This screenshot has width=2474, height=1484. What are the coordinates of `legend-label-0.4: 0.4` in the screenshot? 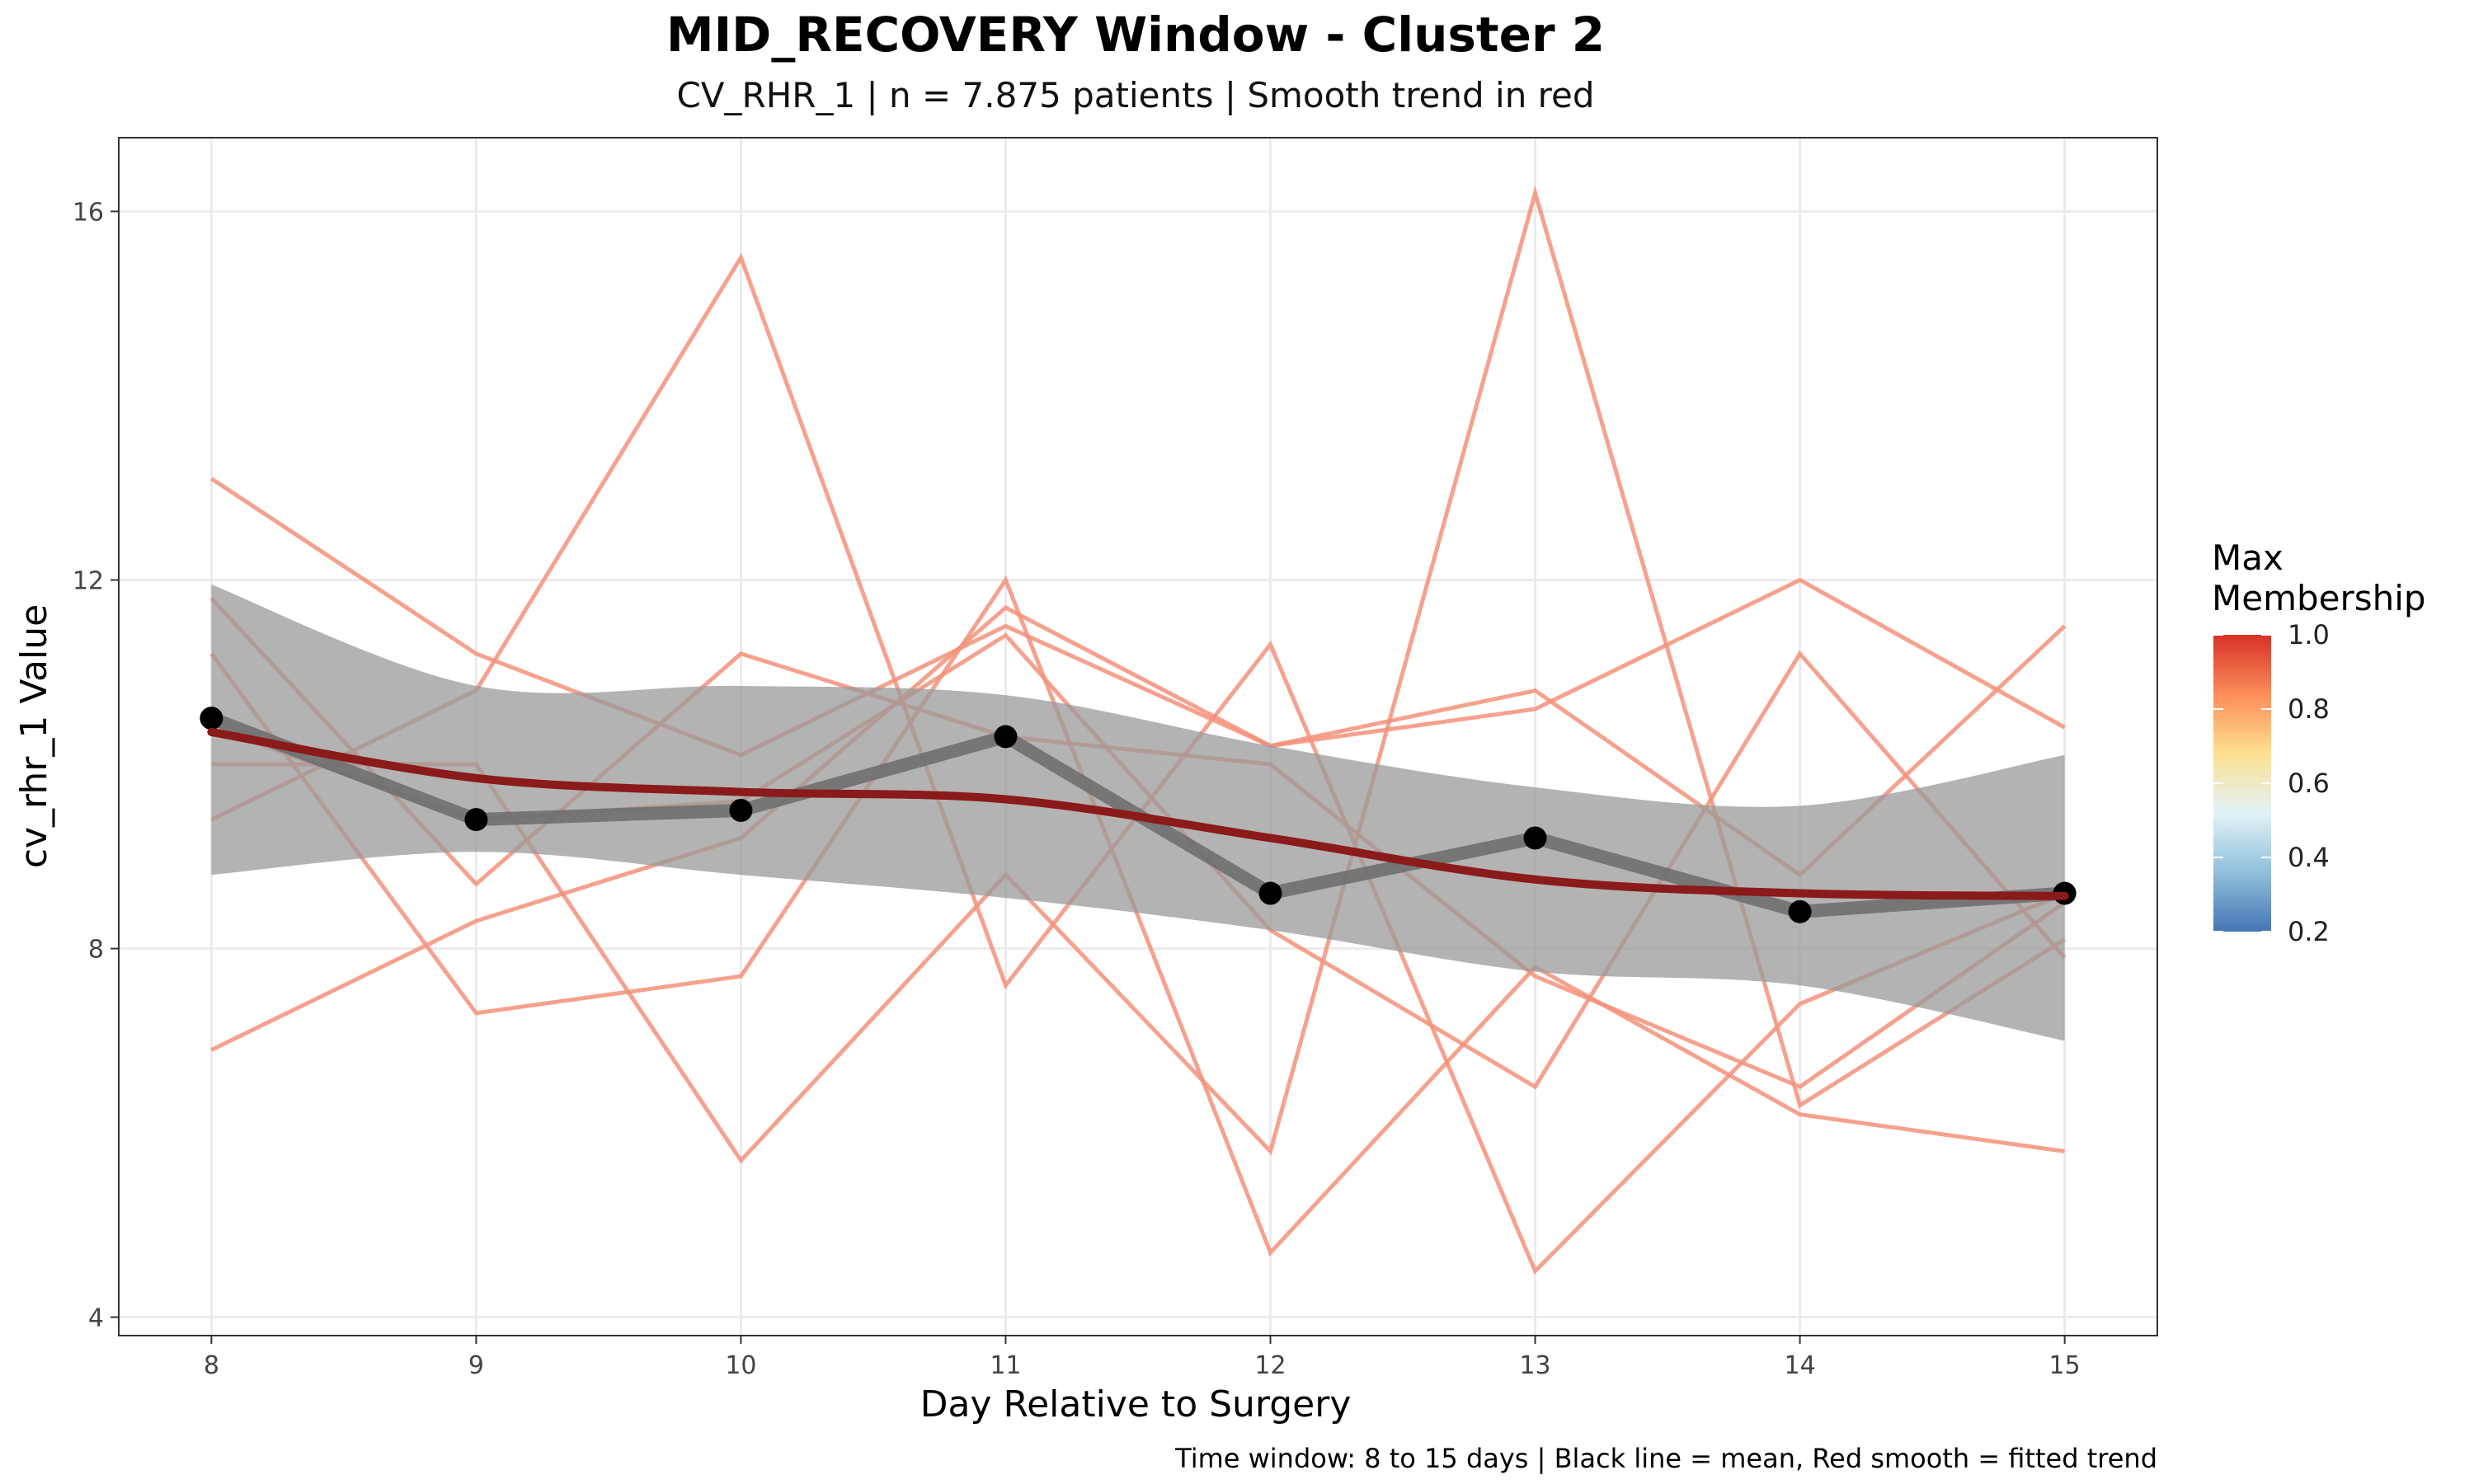 It's located at (2309, 858).